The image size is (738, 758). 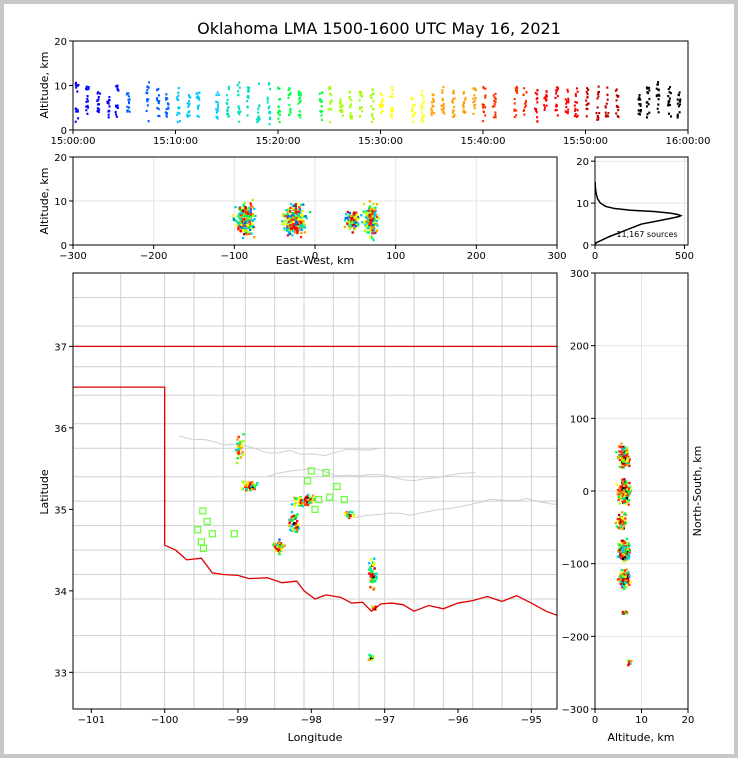 I want to click on time-height-frame, so click(x=380, y=85).